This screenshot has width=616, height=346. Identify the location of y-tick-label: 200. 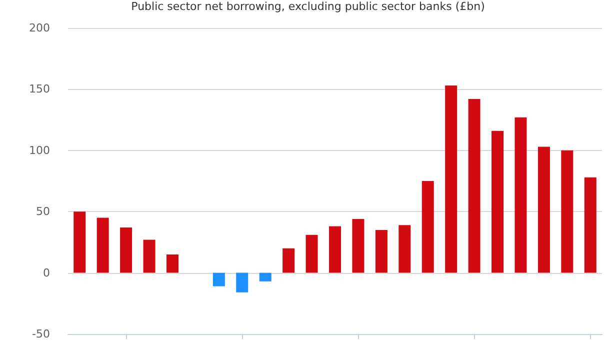
(39, 28).